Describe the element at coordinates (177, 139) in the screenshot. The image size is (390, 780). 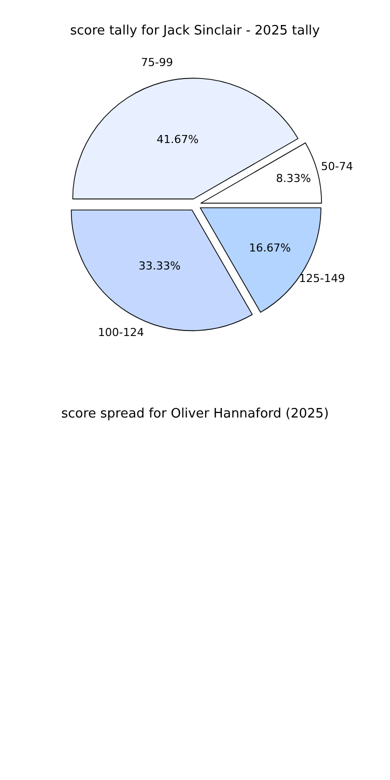
I see `data-label: 41.67%` at that location.